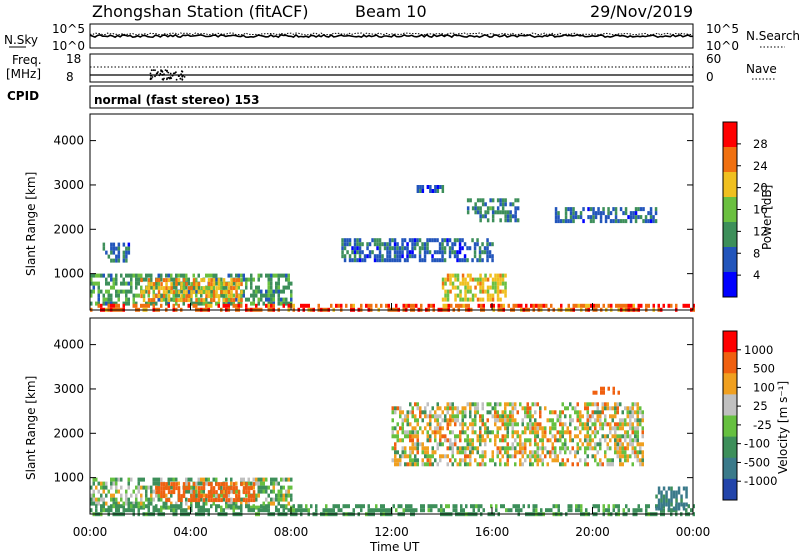  Describe the element at coordinates (757, 444) in the screenshot. I see `colorbar-tick-label: -100` at that location.